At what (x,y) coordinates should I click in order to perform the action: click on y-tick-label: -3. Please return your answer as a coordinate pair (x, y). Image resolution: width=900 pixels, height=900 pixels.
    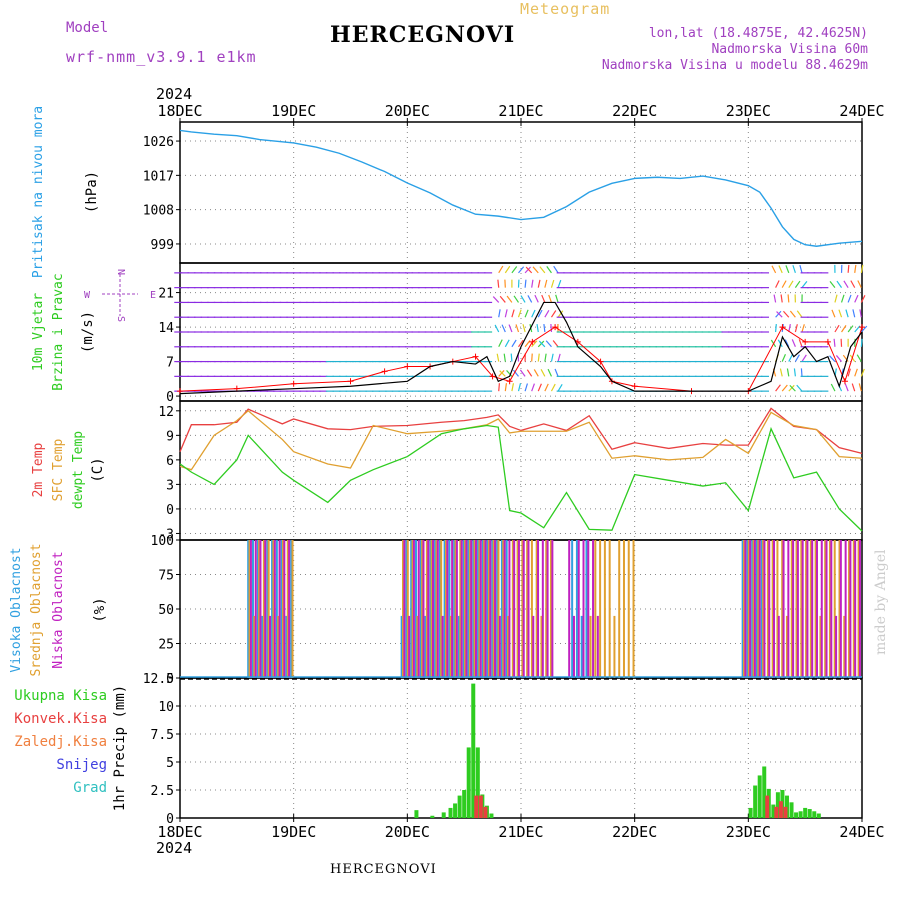
    Looking at the image, I should click on (166, 534).